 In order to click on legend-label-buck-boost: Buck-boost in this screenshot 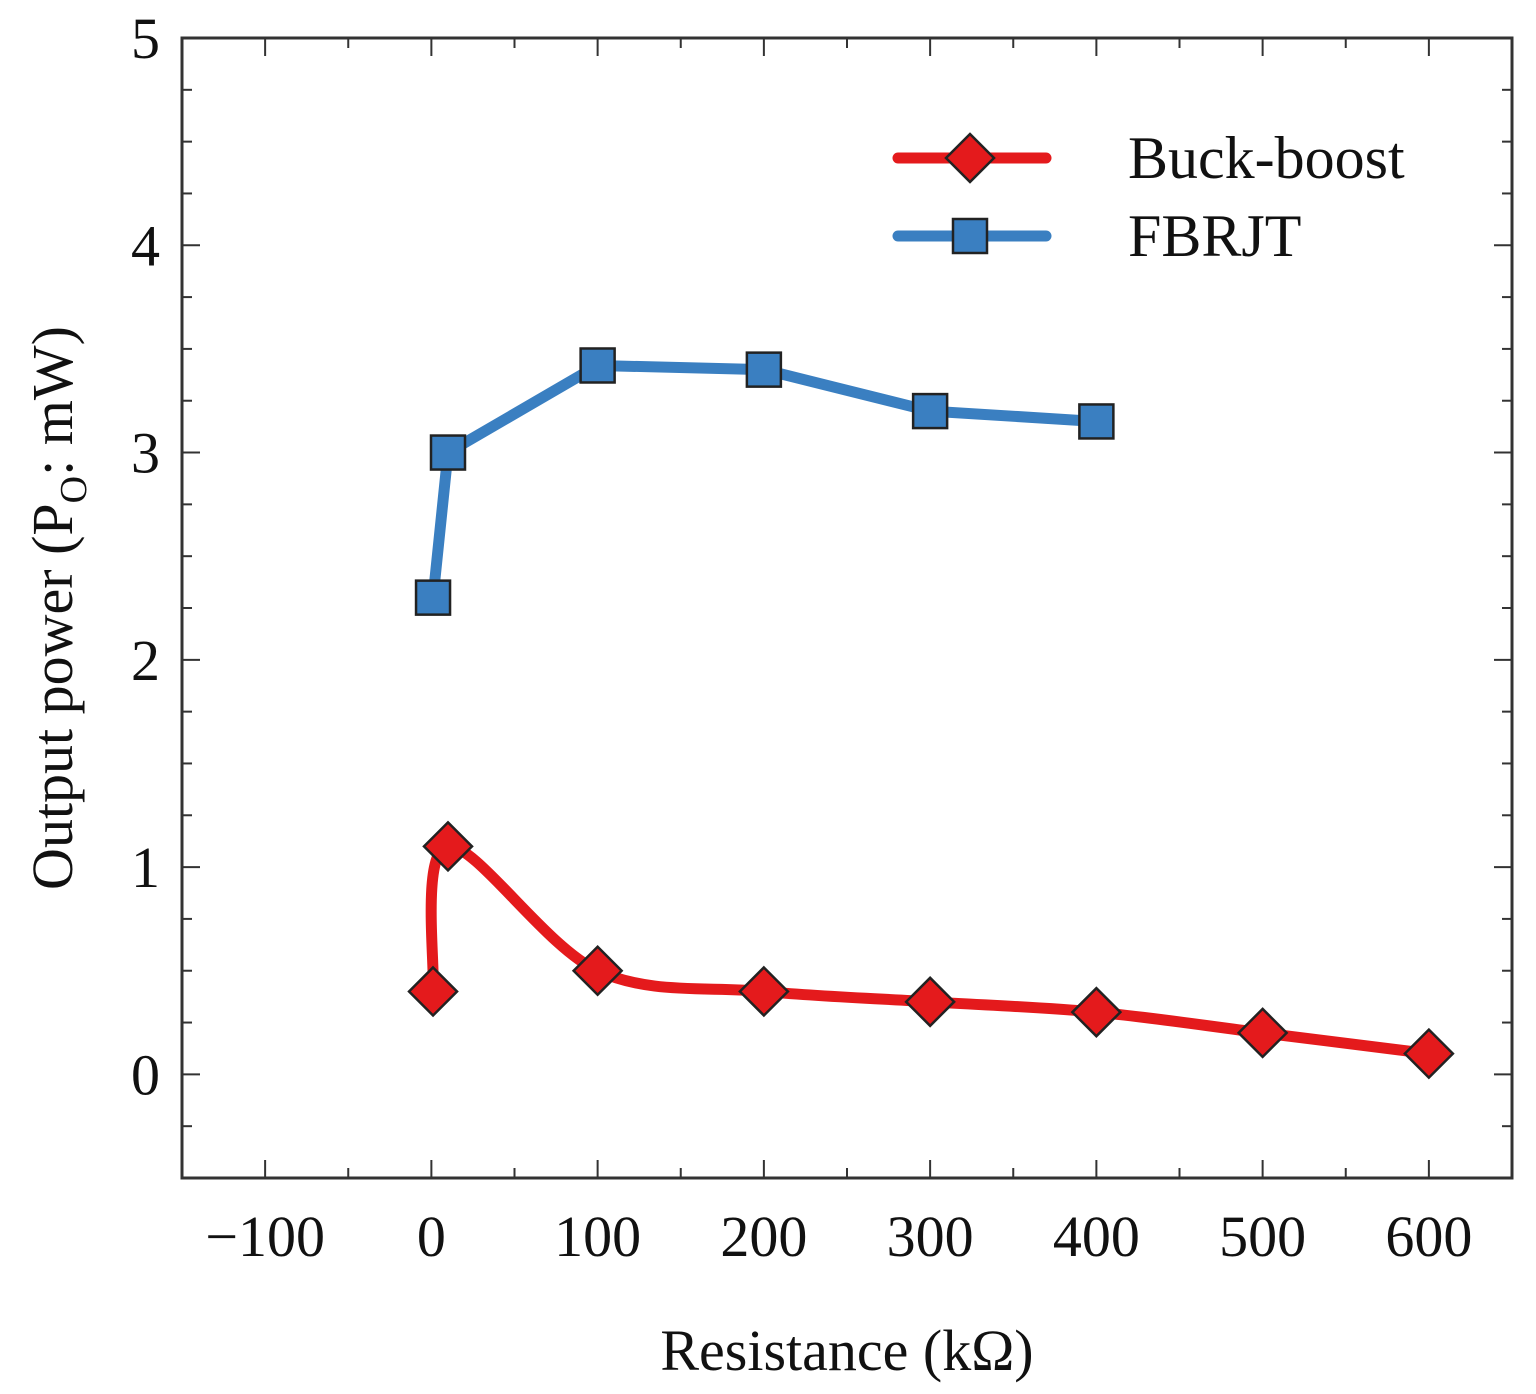, I will do `click(1266, 158)`.